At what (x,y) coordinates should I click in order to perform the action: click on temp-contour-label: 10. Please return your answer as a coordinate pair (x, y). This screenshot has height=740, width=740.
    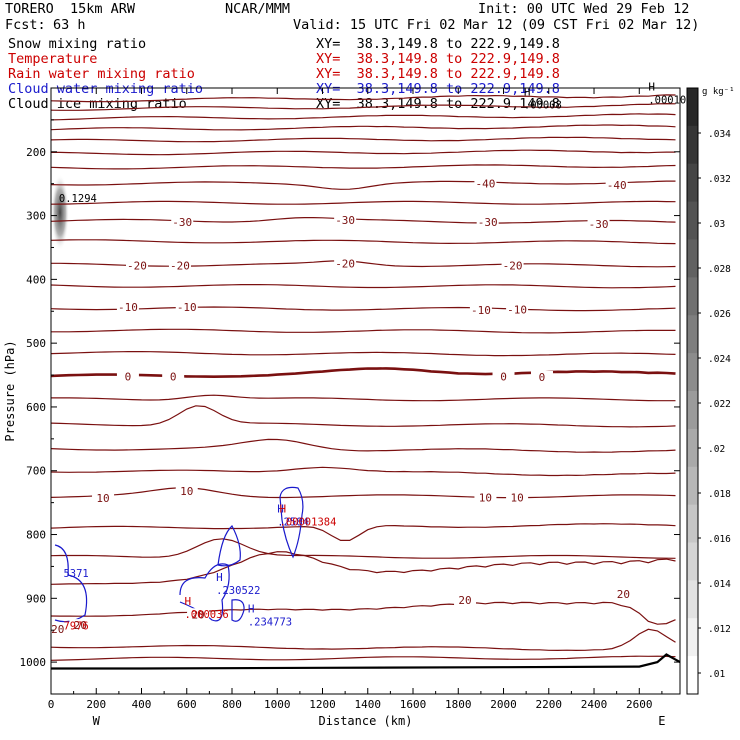
    Looking at the image, I should click on (485, 498).